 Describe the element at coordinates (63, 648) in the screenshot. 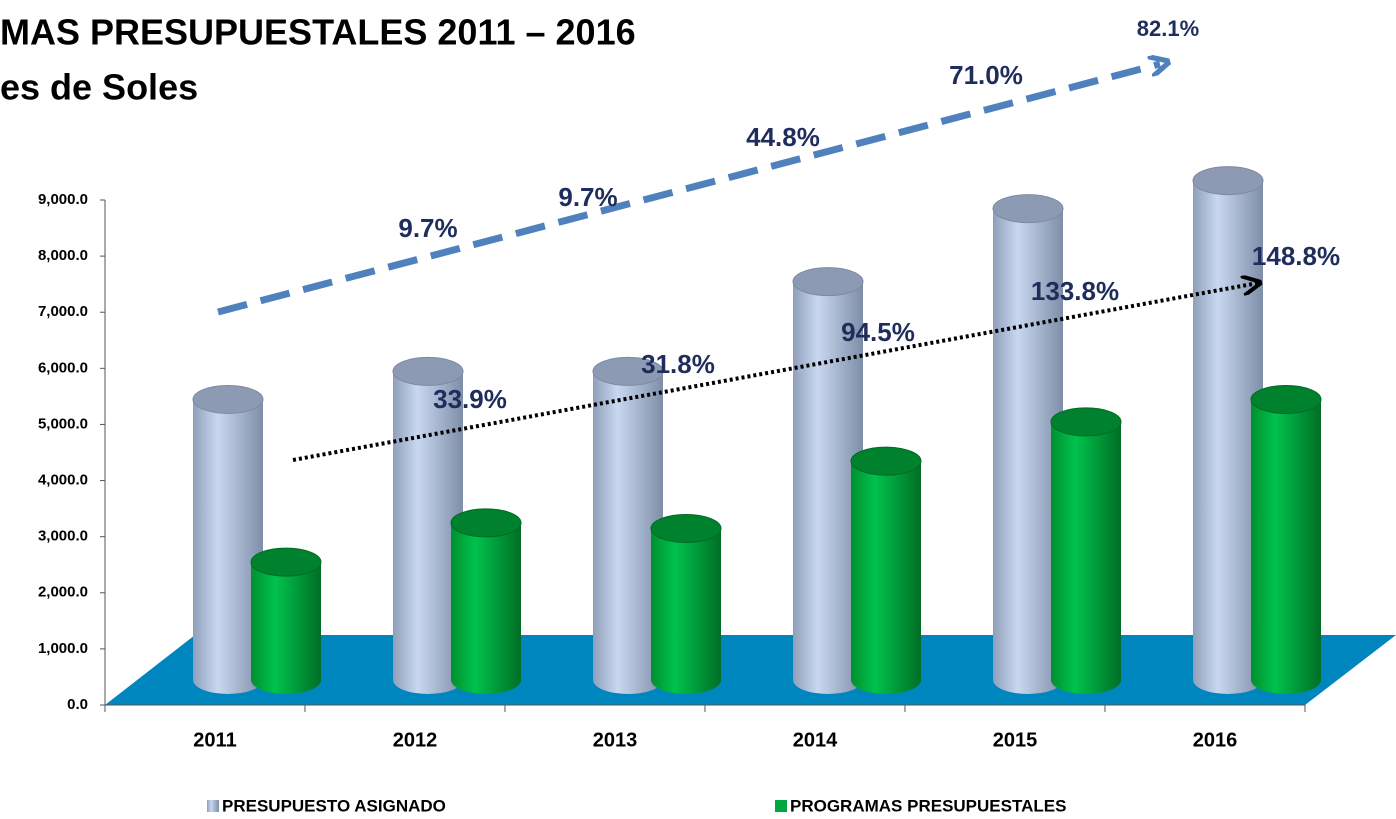

I see `y-tick-label: 1,000.0` at that location.